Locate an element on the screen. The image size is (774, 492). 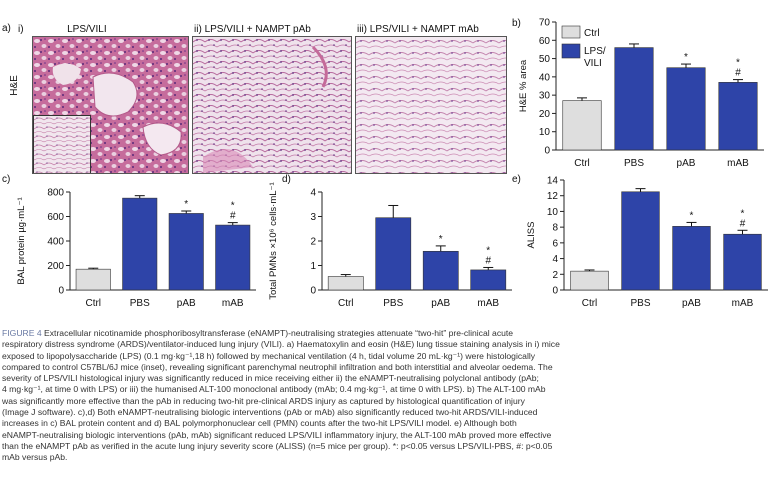
legend-swatch-ctrl is located at coordinates (571, 32).